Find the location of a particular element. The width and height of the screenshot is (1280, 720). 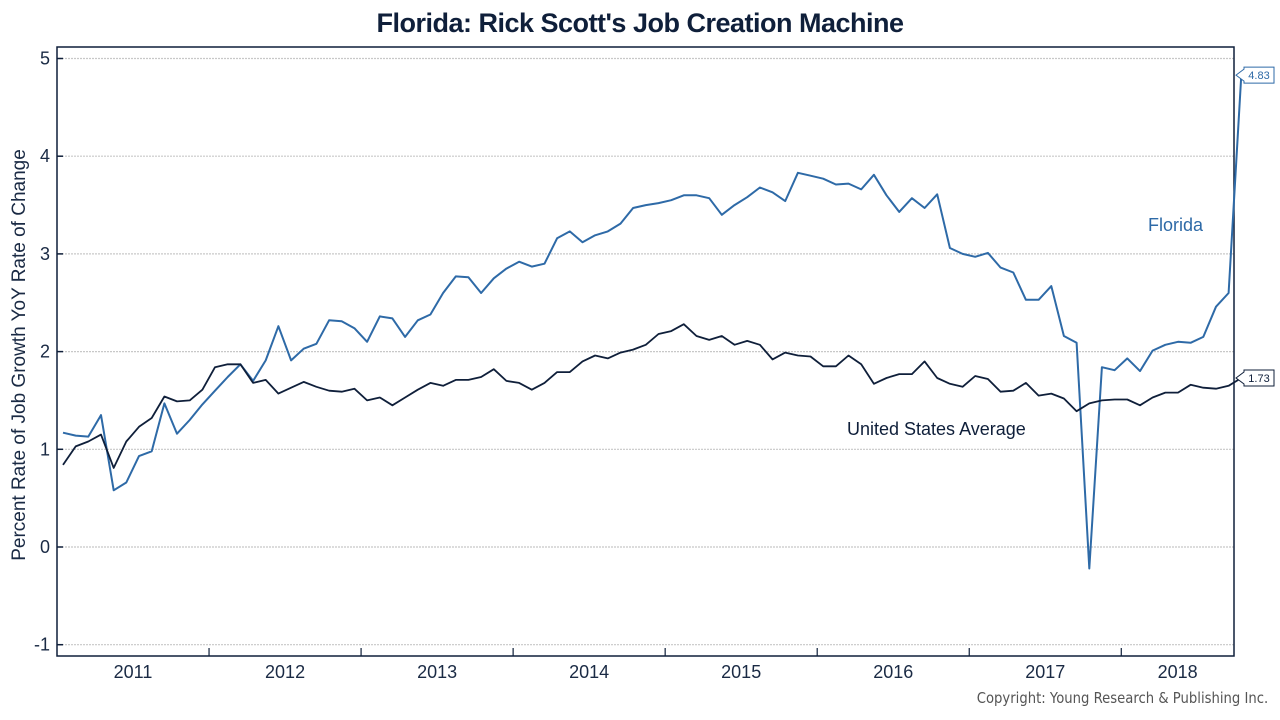

x-tick-label: 2013 is located at coordinates (437, 672).